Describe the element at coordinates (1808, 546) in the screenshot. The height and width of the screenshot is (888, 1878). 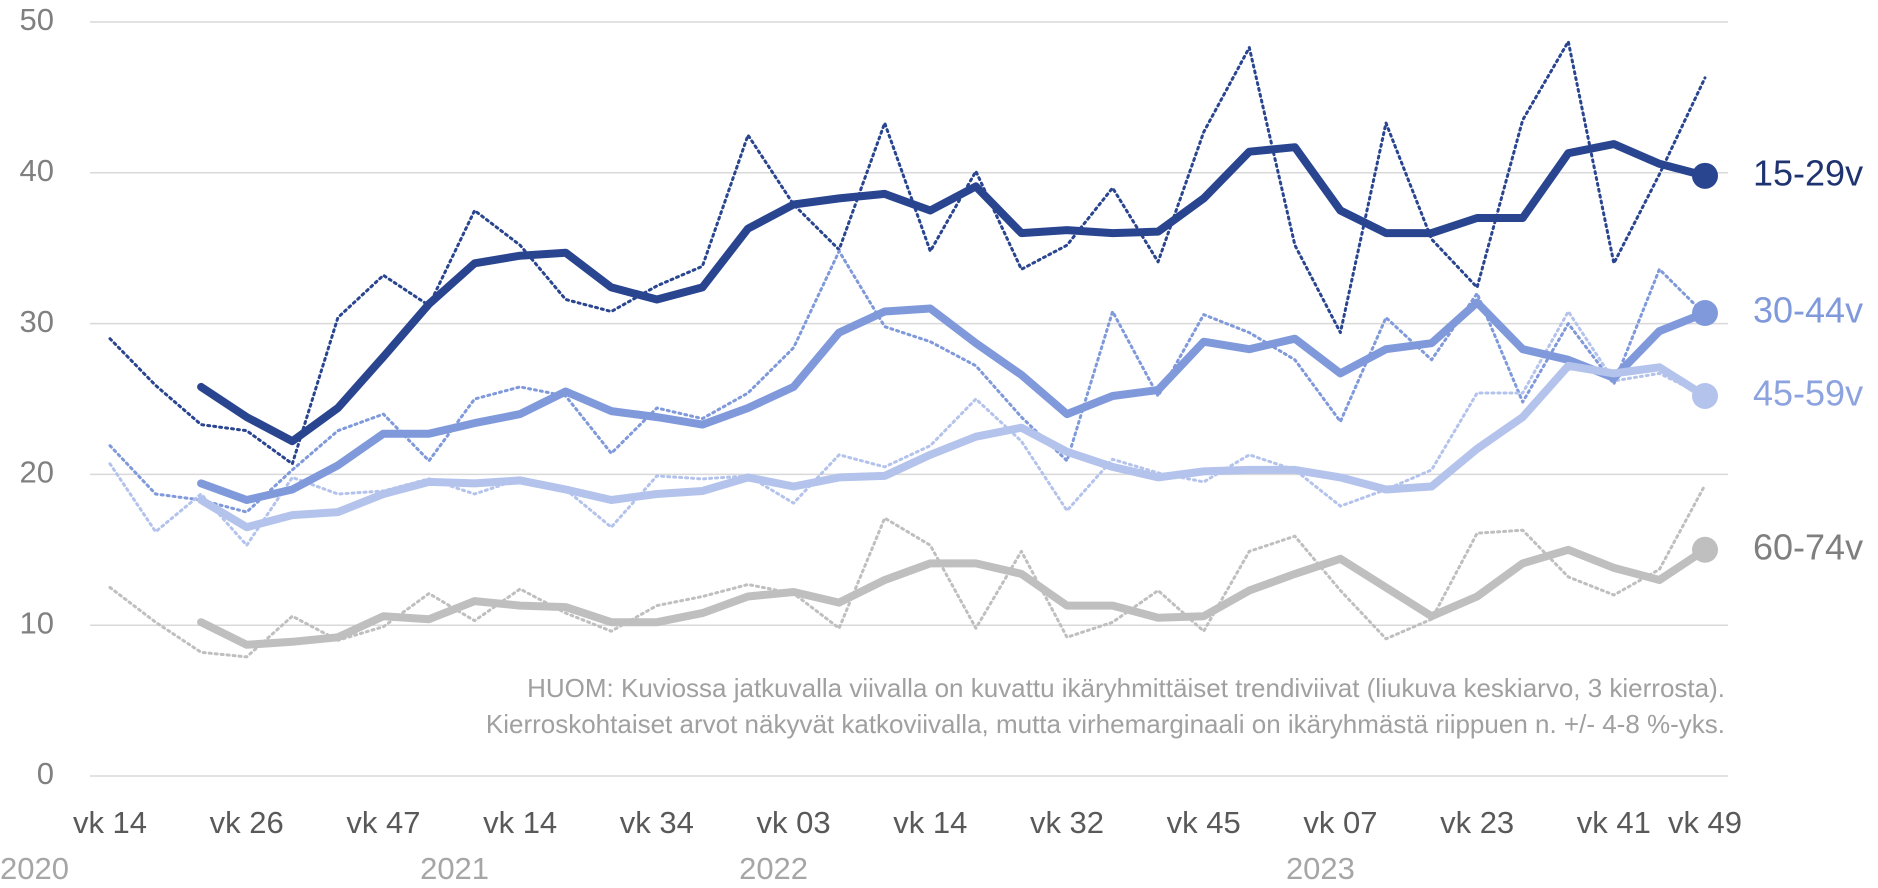
I see `legend-label: 60-74v` at that location.